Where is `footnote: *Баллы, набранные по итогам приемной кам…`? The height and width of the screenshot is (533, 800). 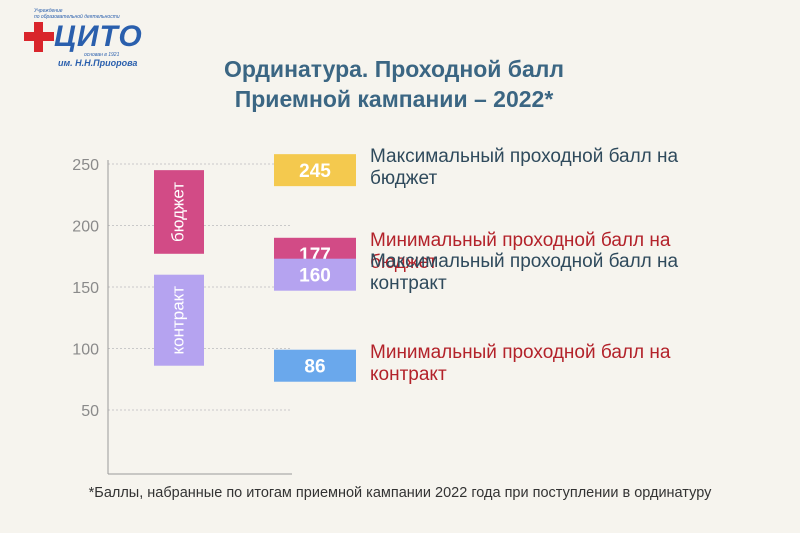 footnote: *Баллы, набранные по итогам приемной кам… is located at coordinates (400, 493).